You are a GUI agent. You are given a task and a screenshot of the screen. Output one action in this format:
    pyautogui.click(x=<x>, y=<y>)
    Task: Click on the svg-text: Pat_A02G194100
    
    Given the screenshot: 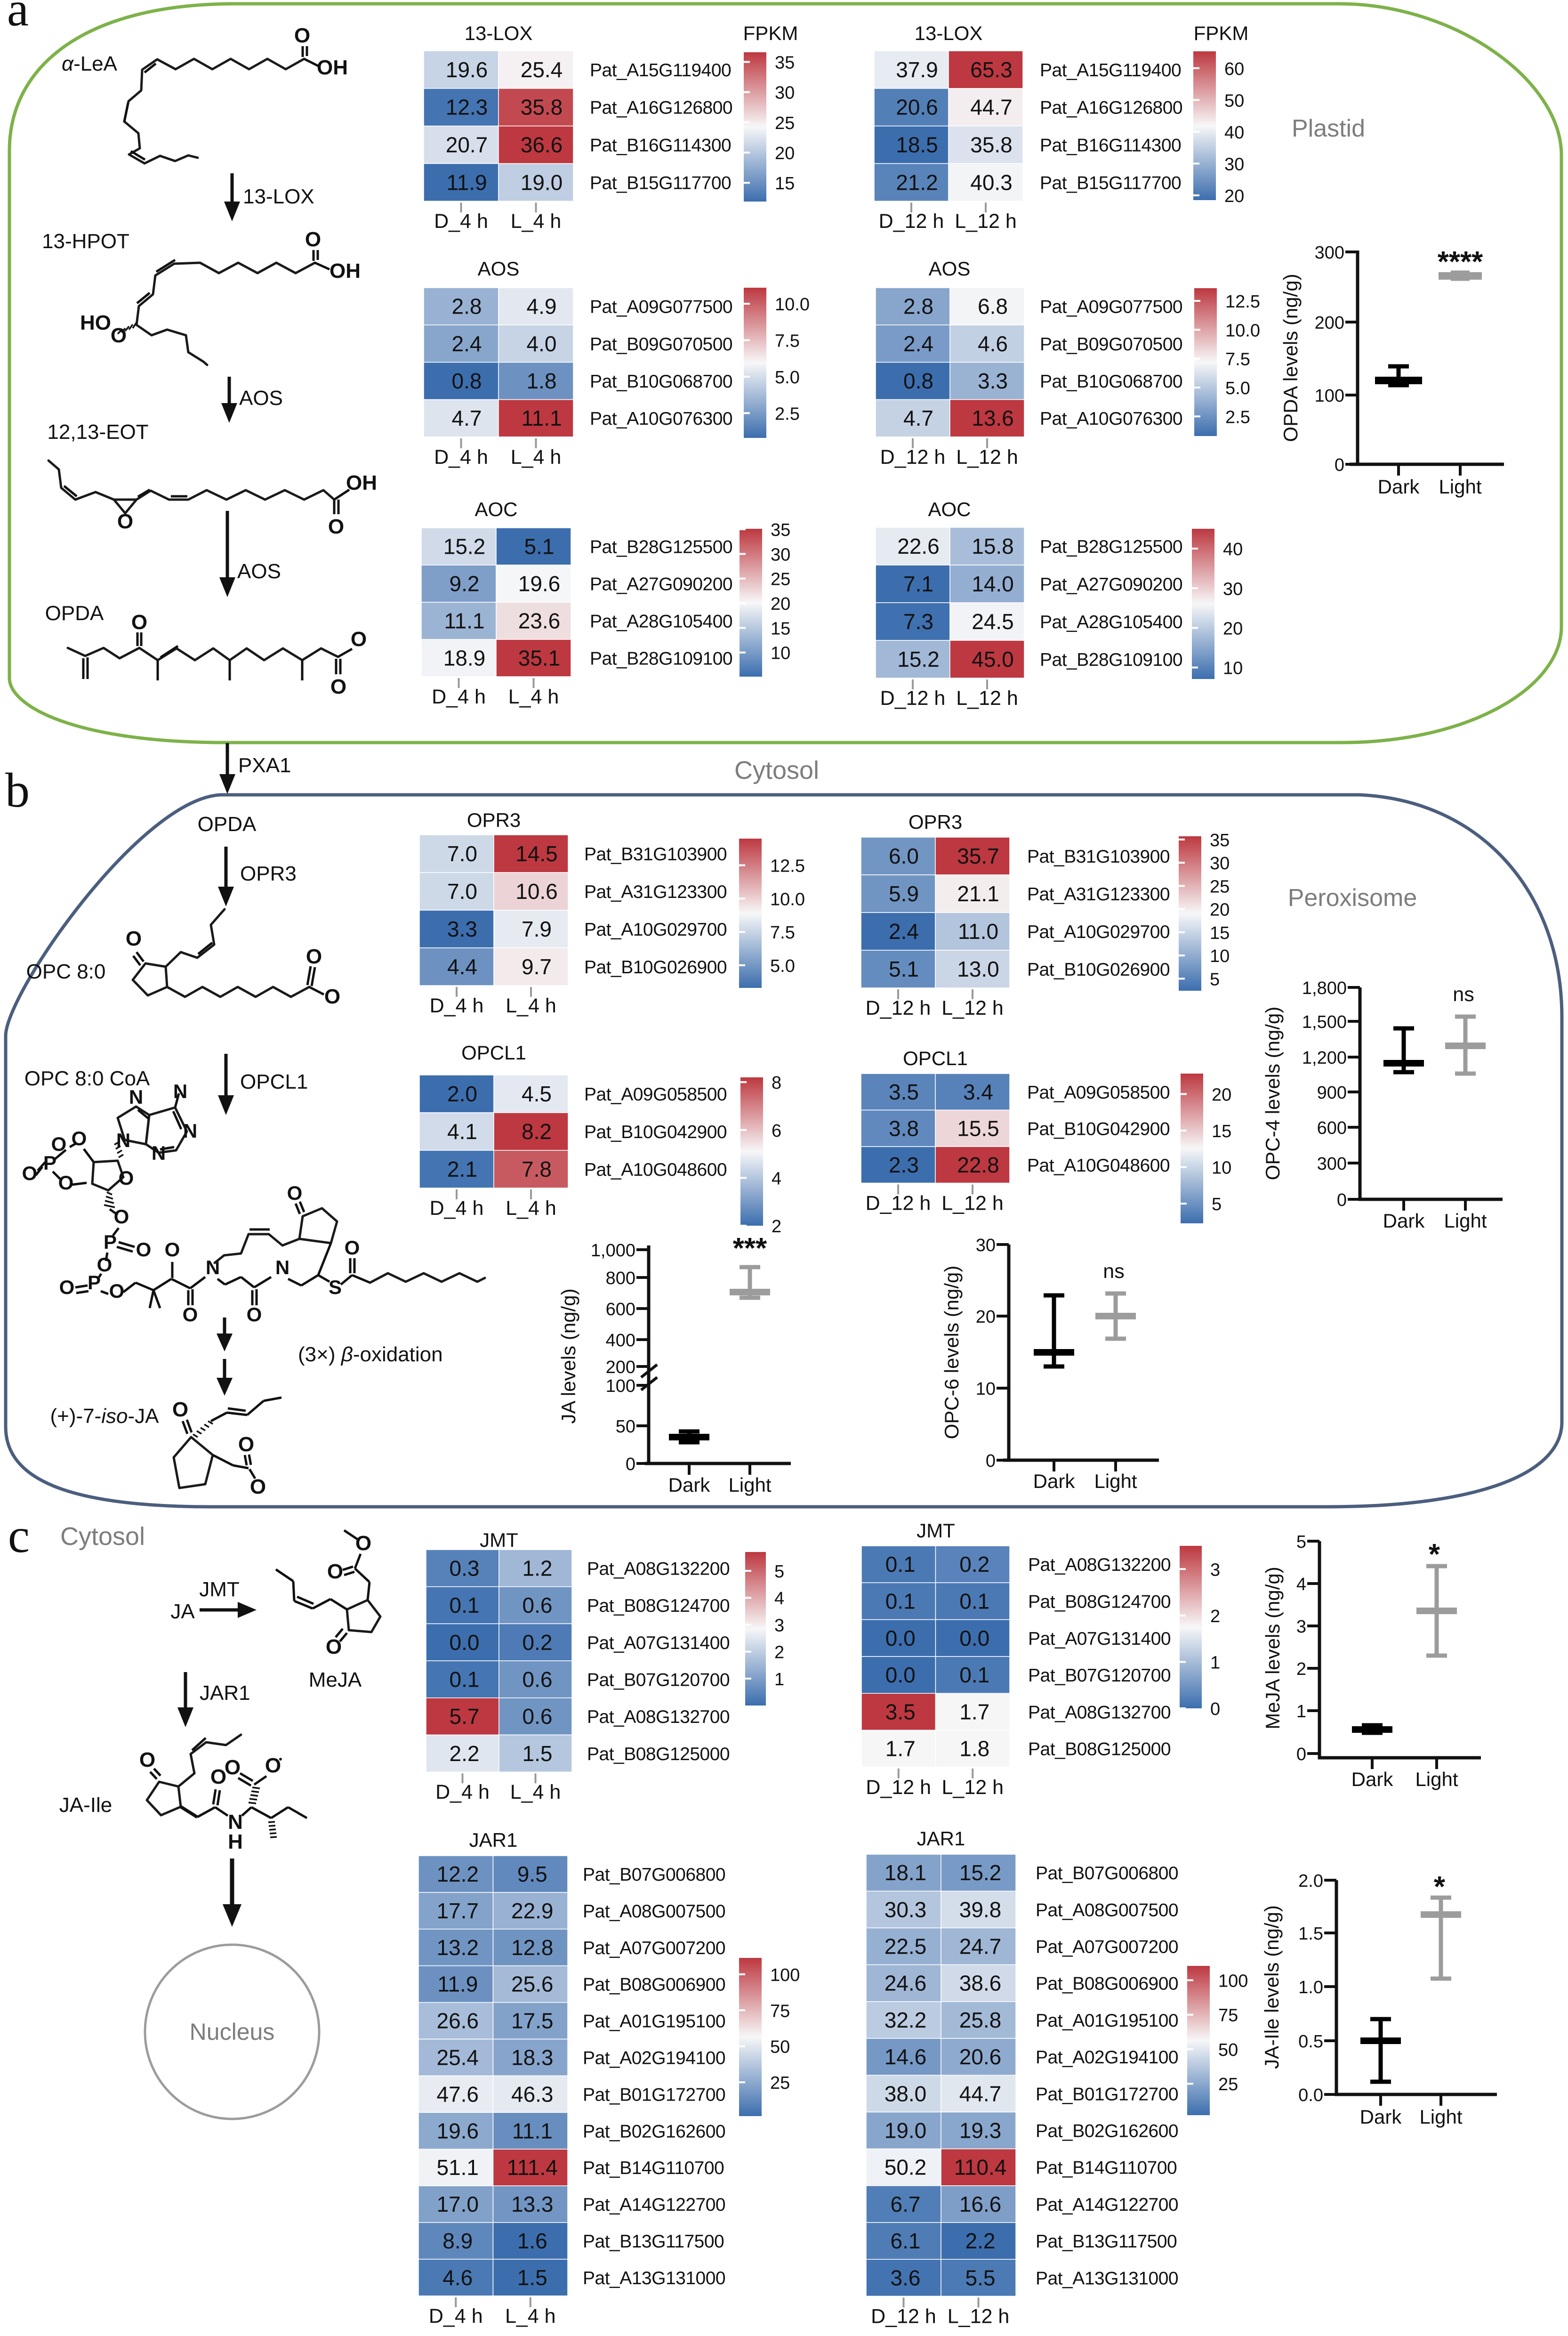 What is the action you would take?
    pyautogui.click(x=1107, y=2057)
    